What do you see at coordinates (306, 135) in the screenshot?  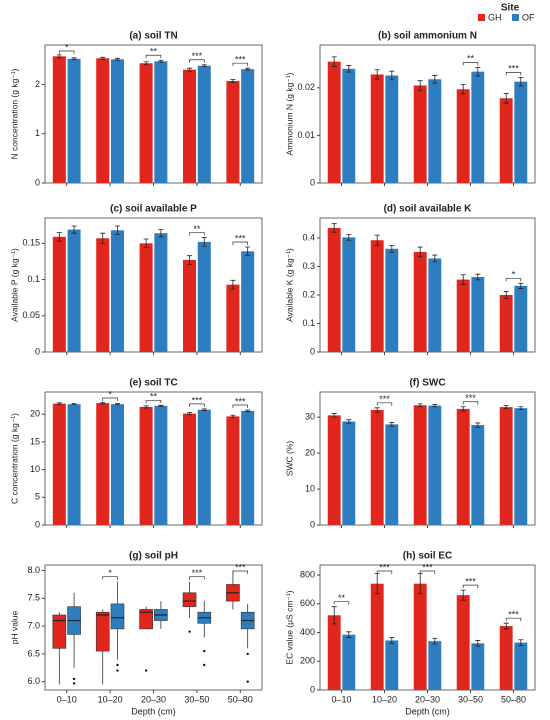 I see `y-tick-label: 0.01` at bounding box center [306, 135].